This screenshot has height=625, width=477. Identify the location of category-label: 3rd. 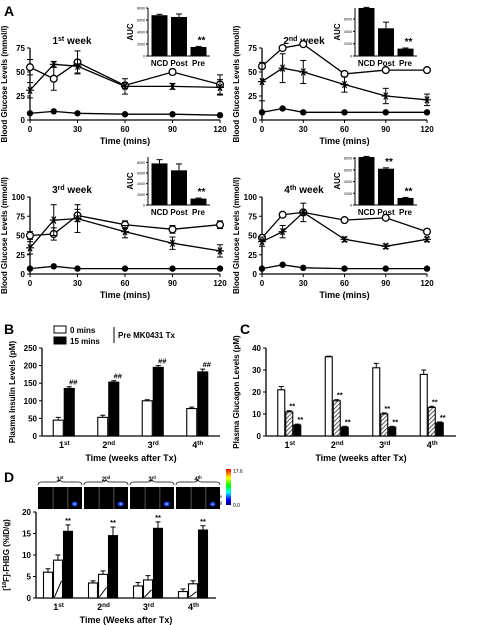
(148, 607).